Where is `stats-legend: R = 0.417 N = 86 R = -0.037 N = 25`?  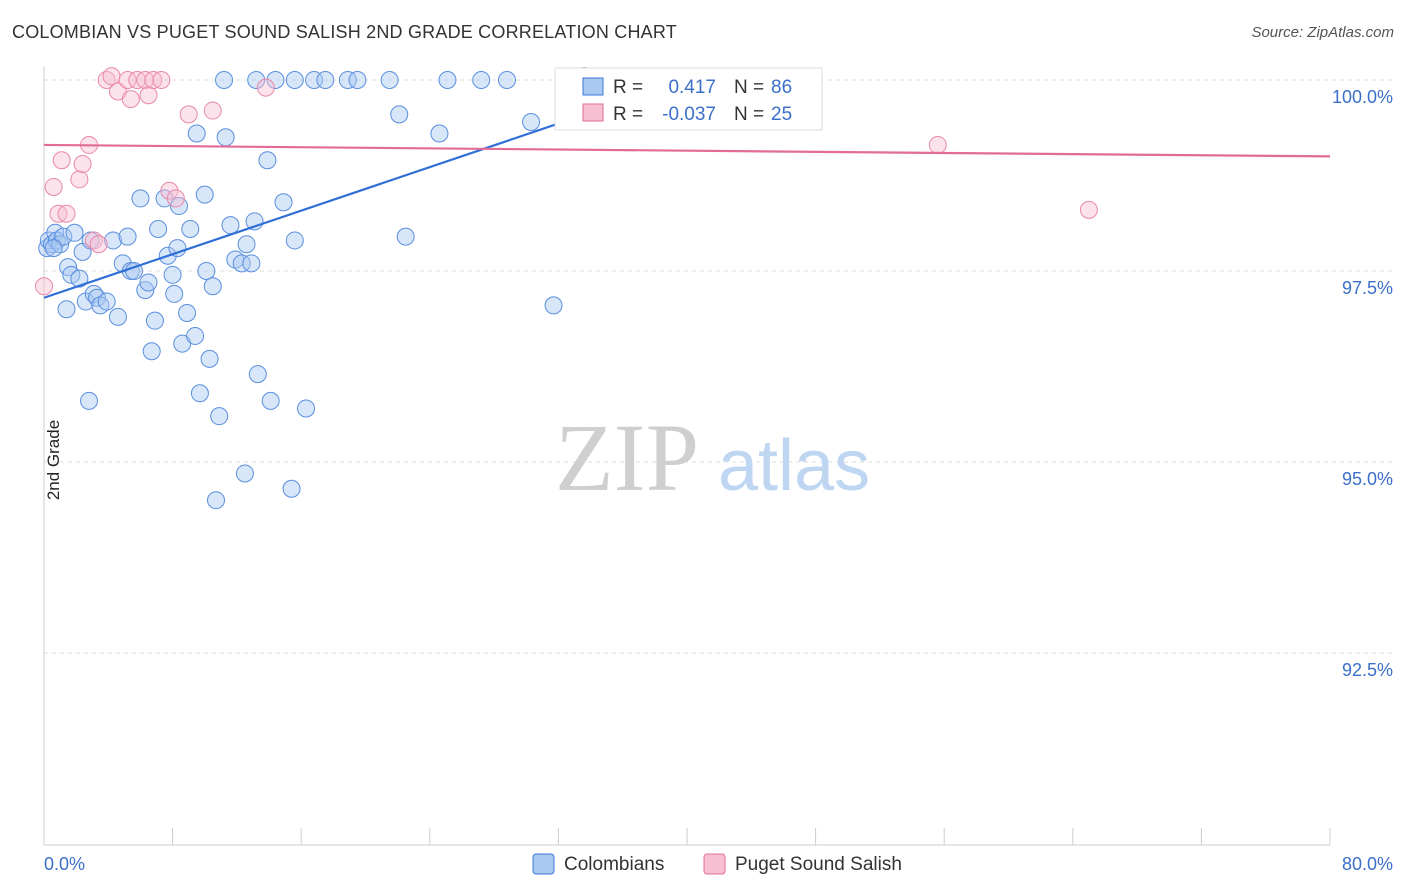
stats-legend: R = 0.417 N = 86 R = -0.037 N = 25 is located at coordinates (688, 99).